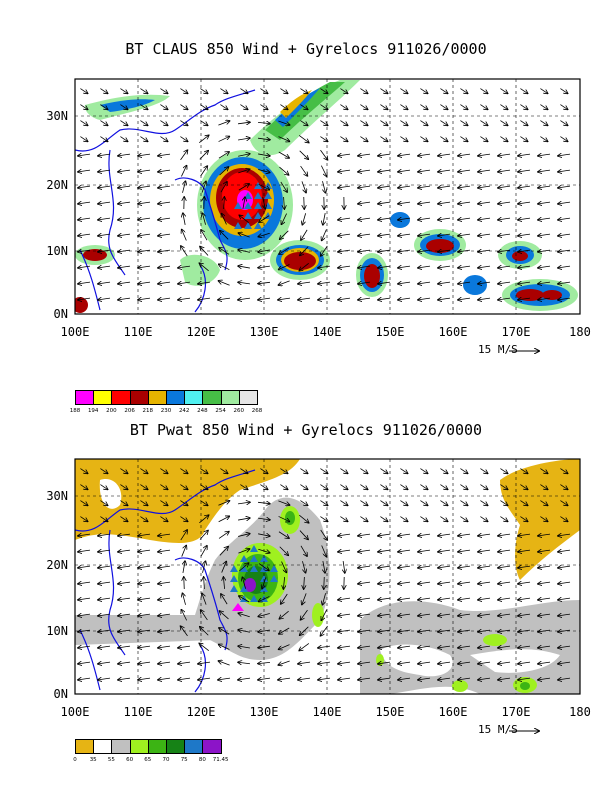  I want to click on x-tick-label: 180, so click(580, 712).